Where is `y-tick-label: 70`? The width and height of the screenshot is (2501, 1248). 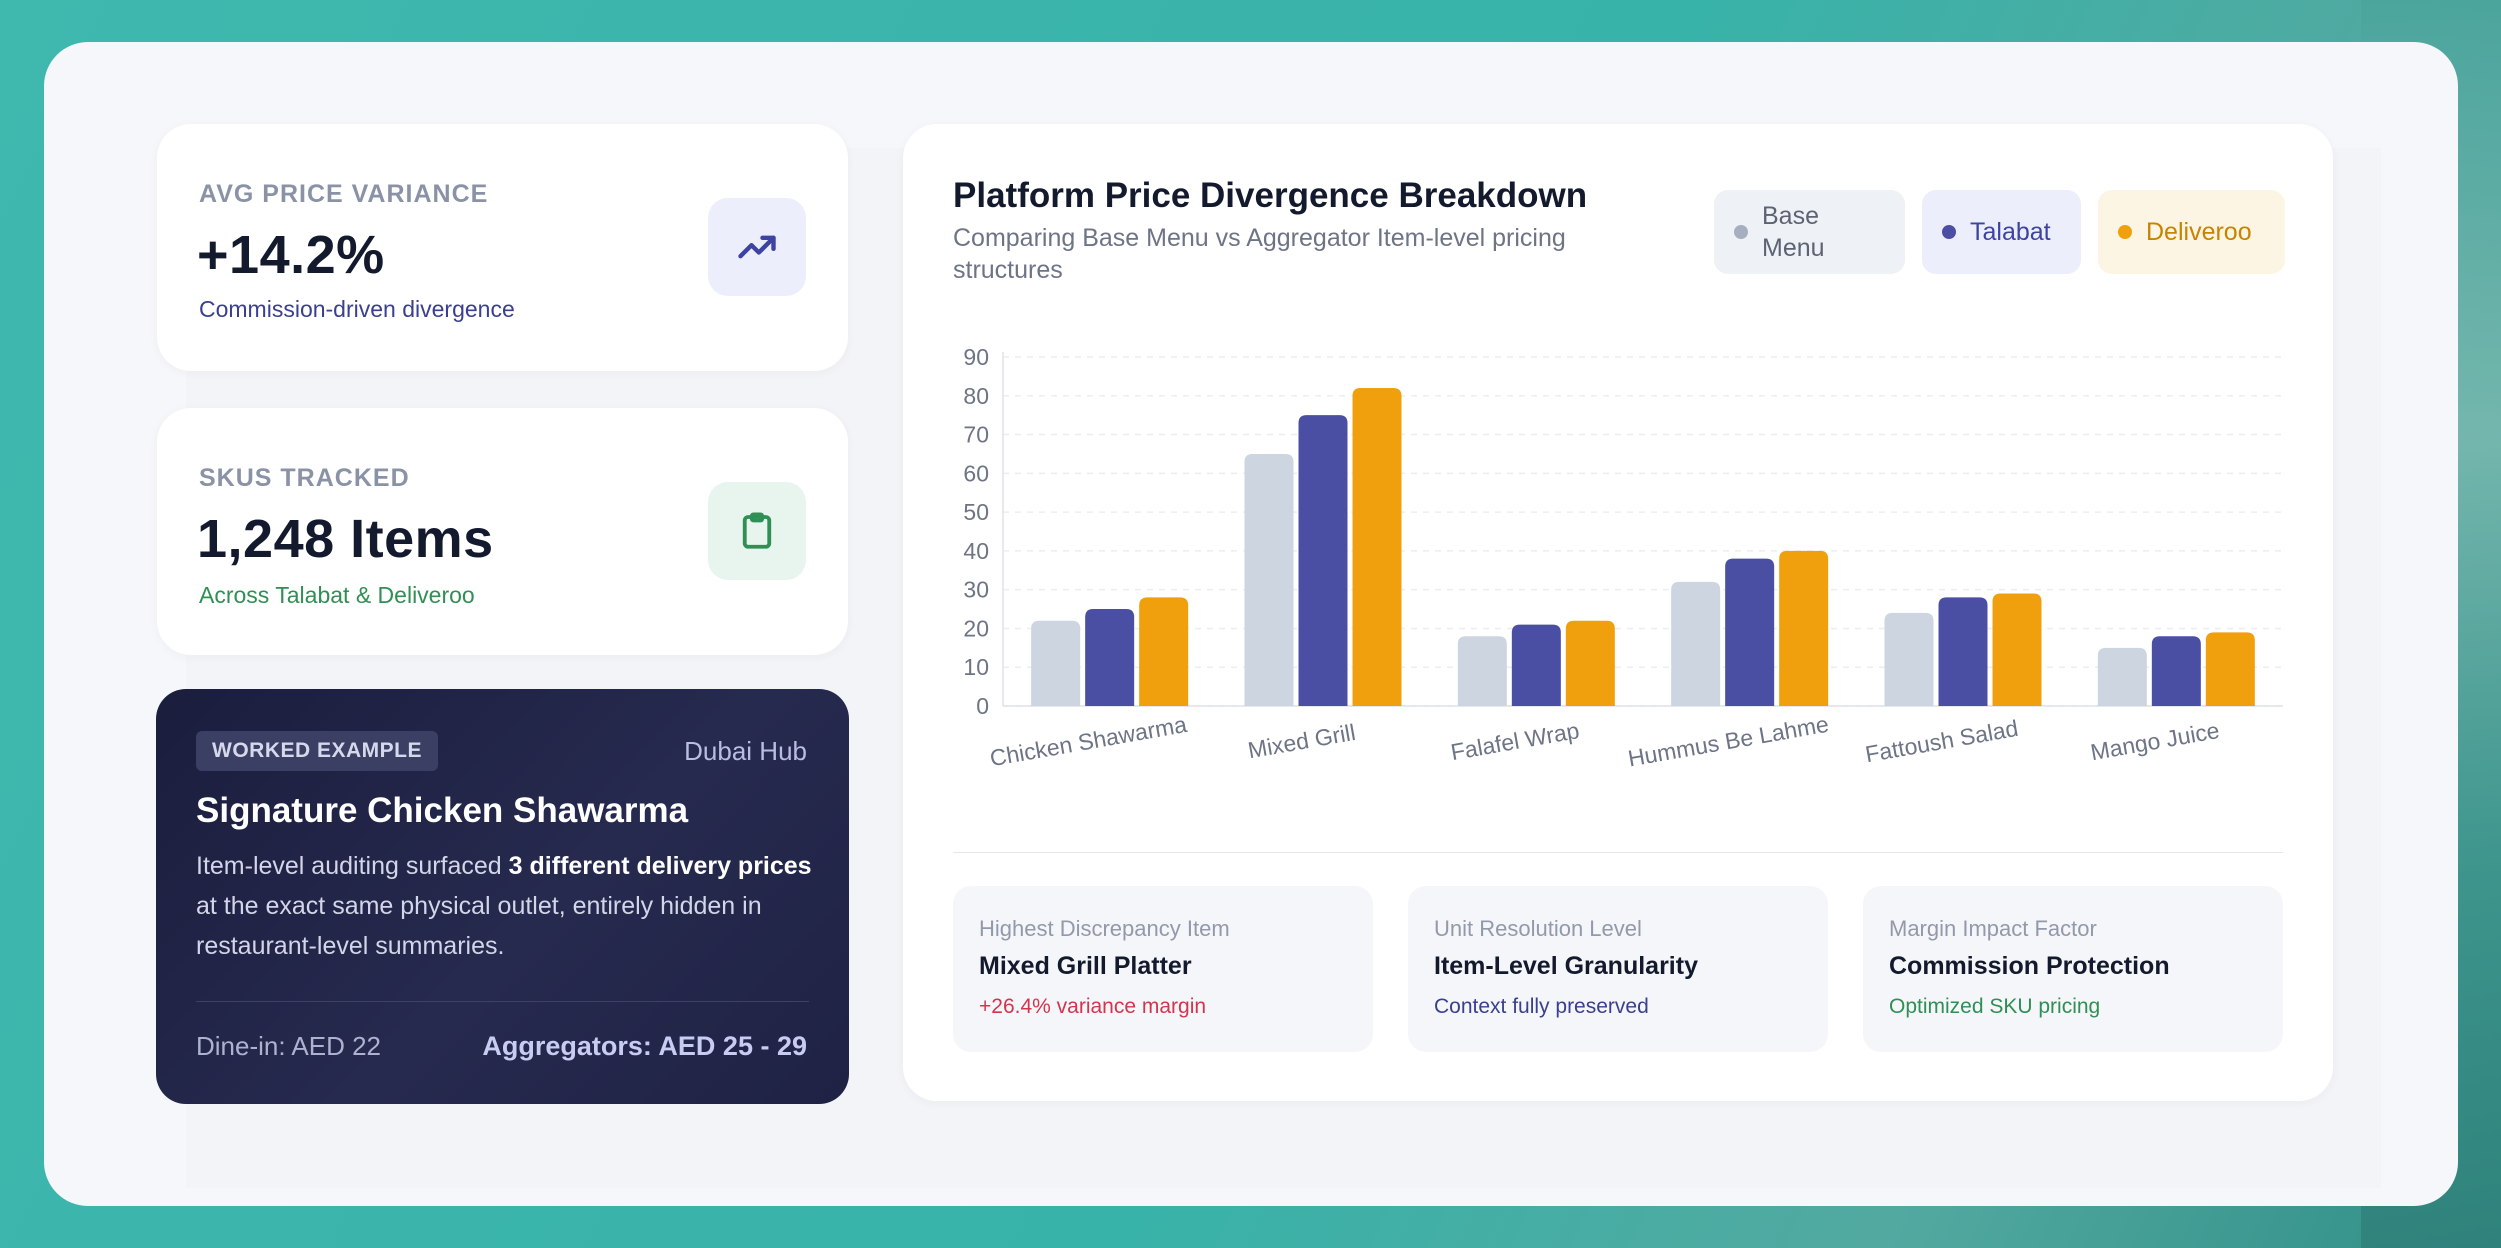 y-tick-label: 70 is located at coordinates (976, 435).